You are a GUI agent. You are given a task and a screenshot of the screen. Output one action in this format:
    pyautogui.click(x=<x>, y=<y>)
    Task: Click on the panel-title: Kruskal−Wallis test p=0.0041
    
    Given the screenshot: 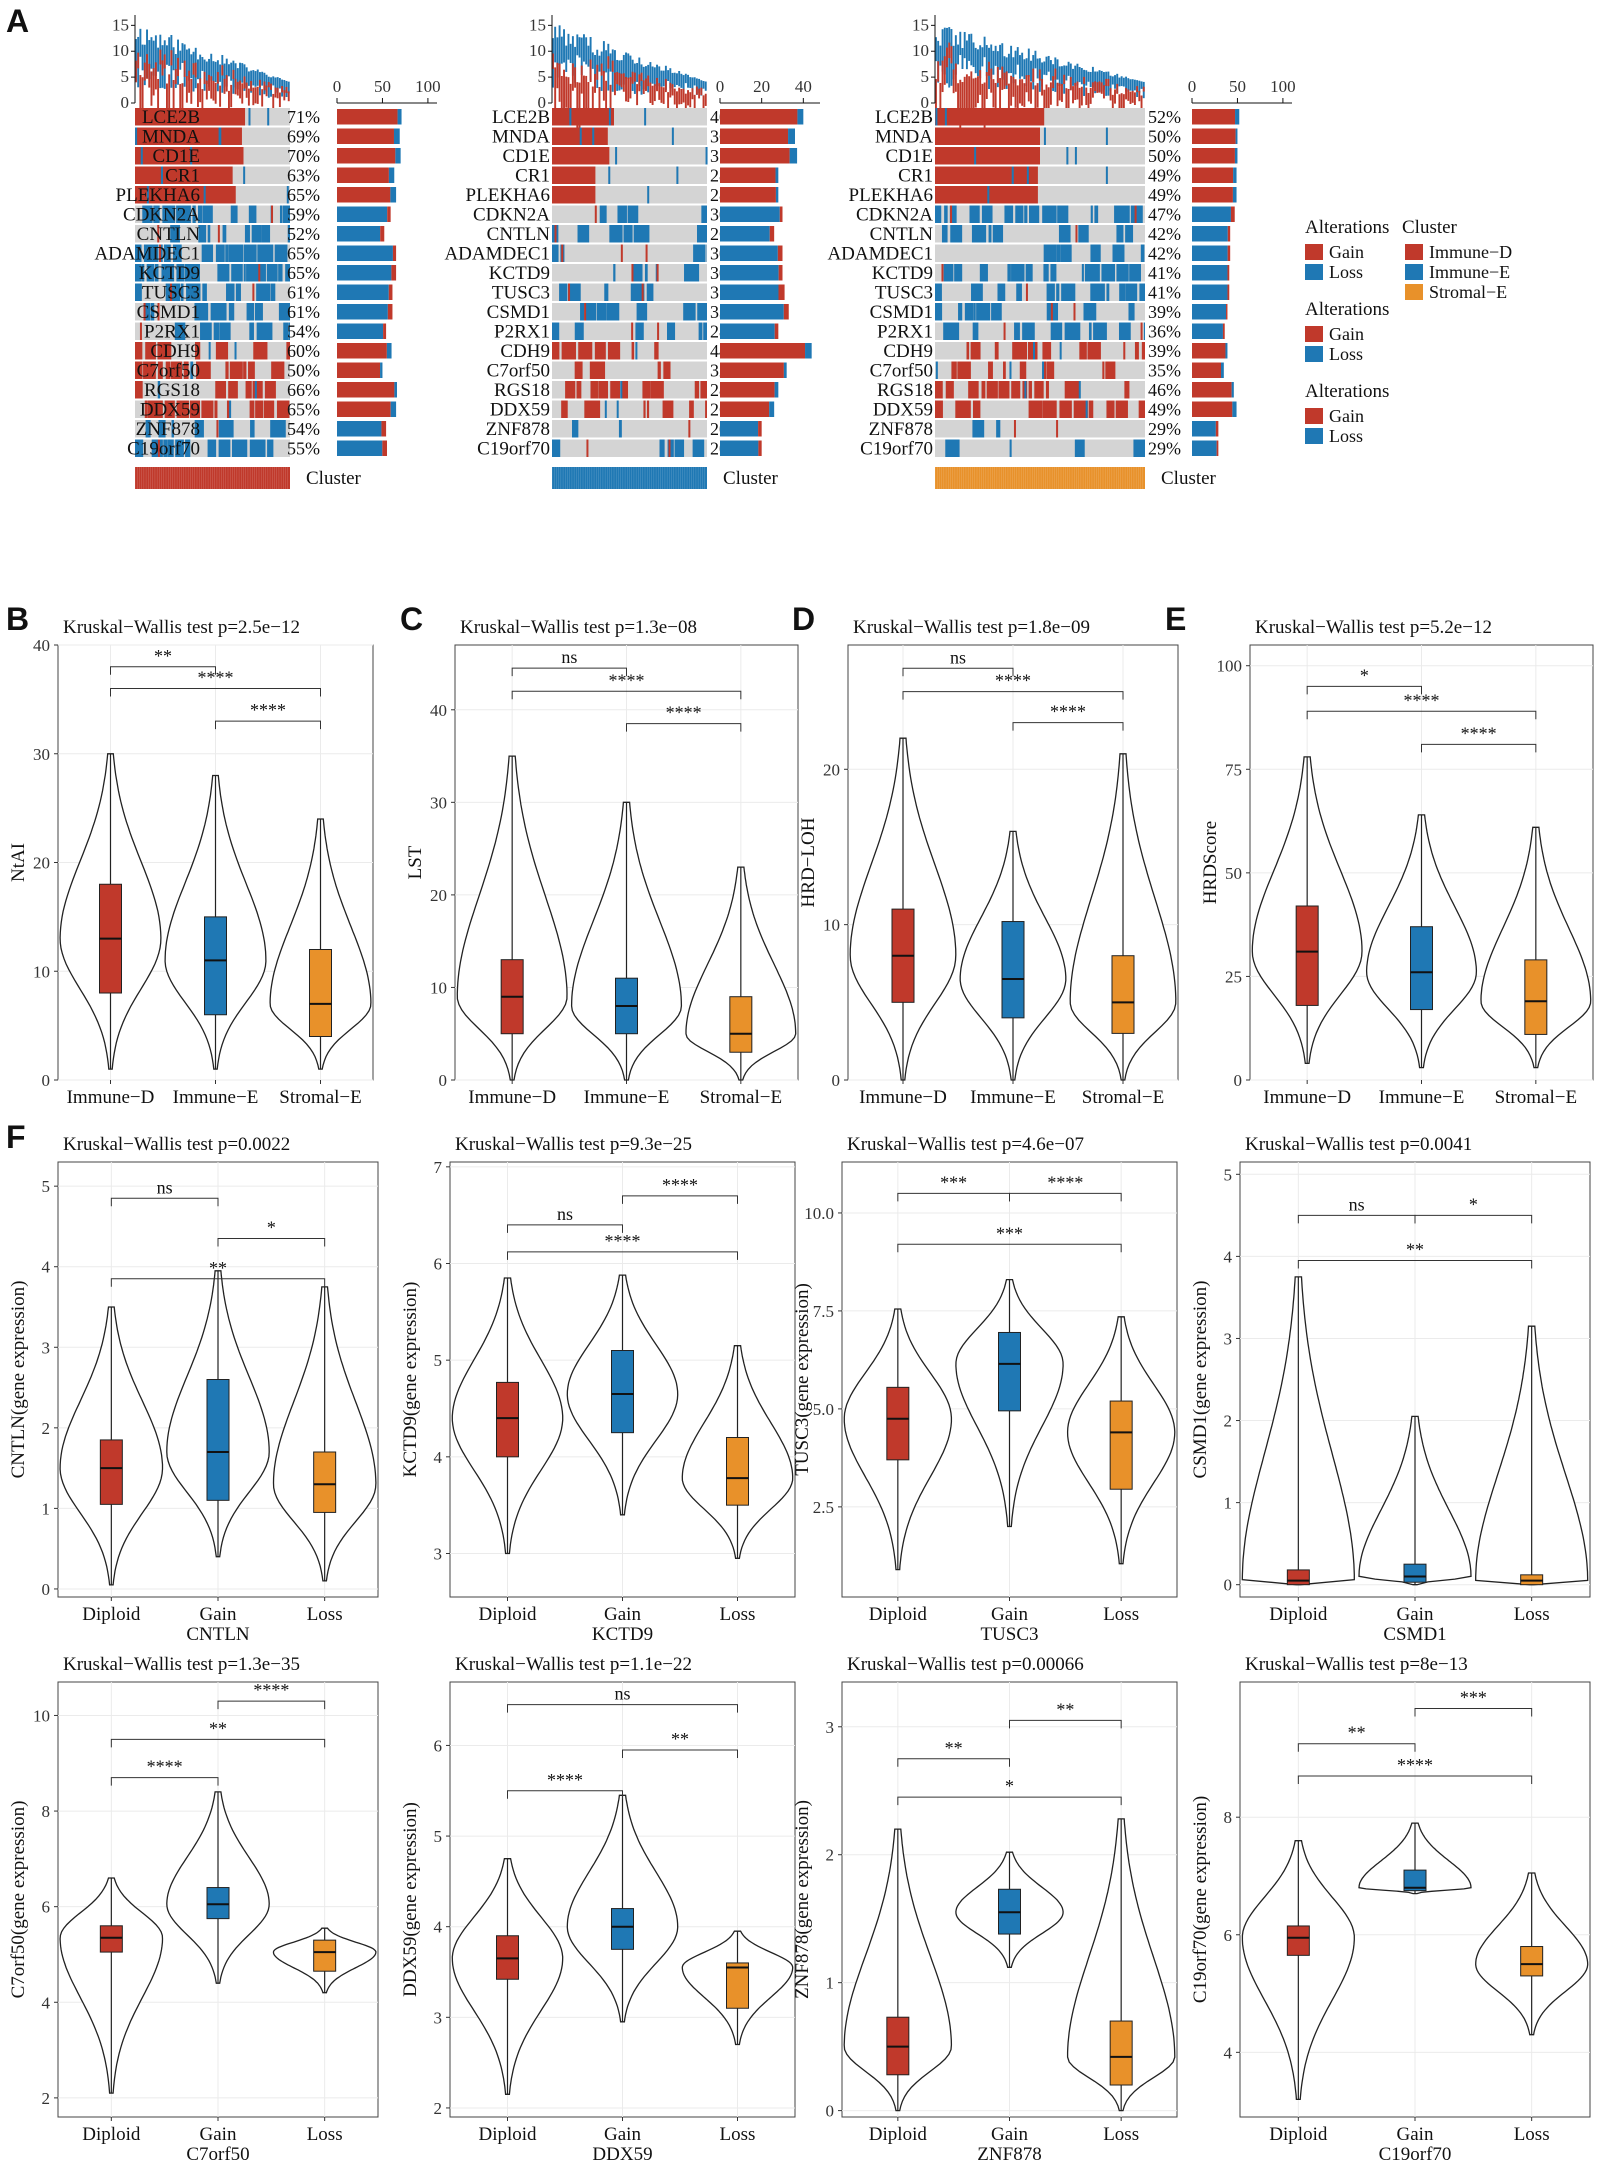 What is the action you would take?
    pyautogui.click(x=1358, y=1144)
    